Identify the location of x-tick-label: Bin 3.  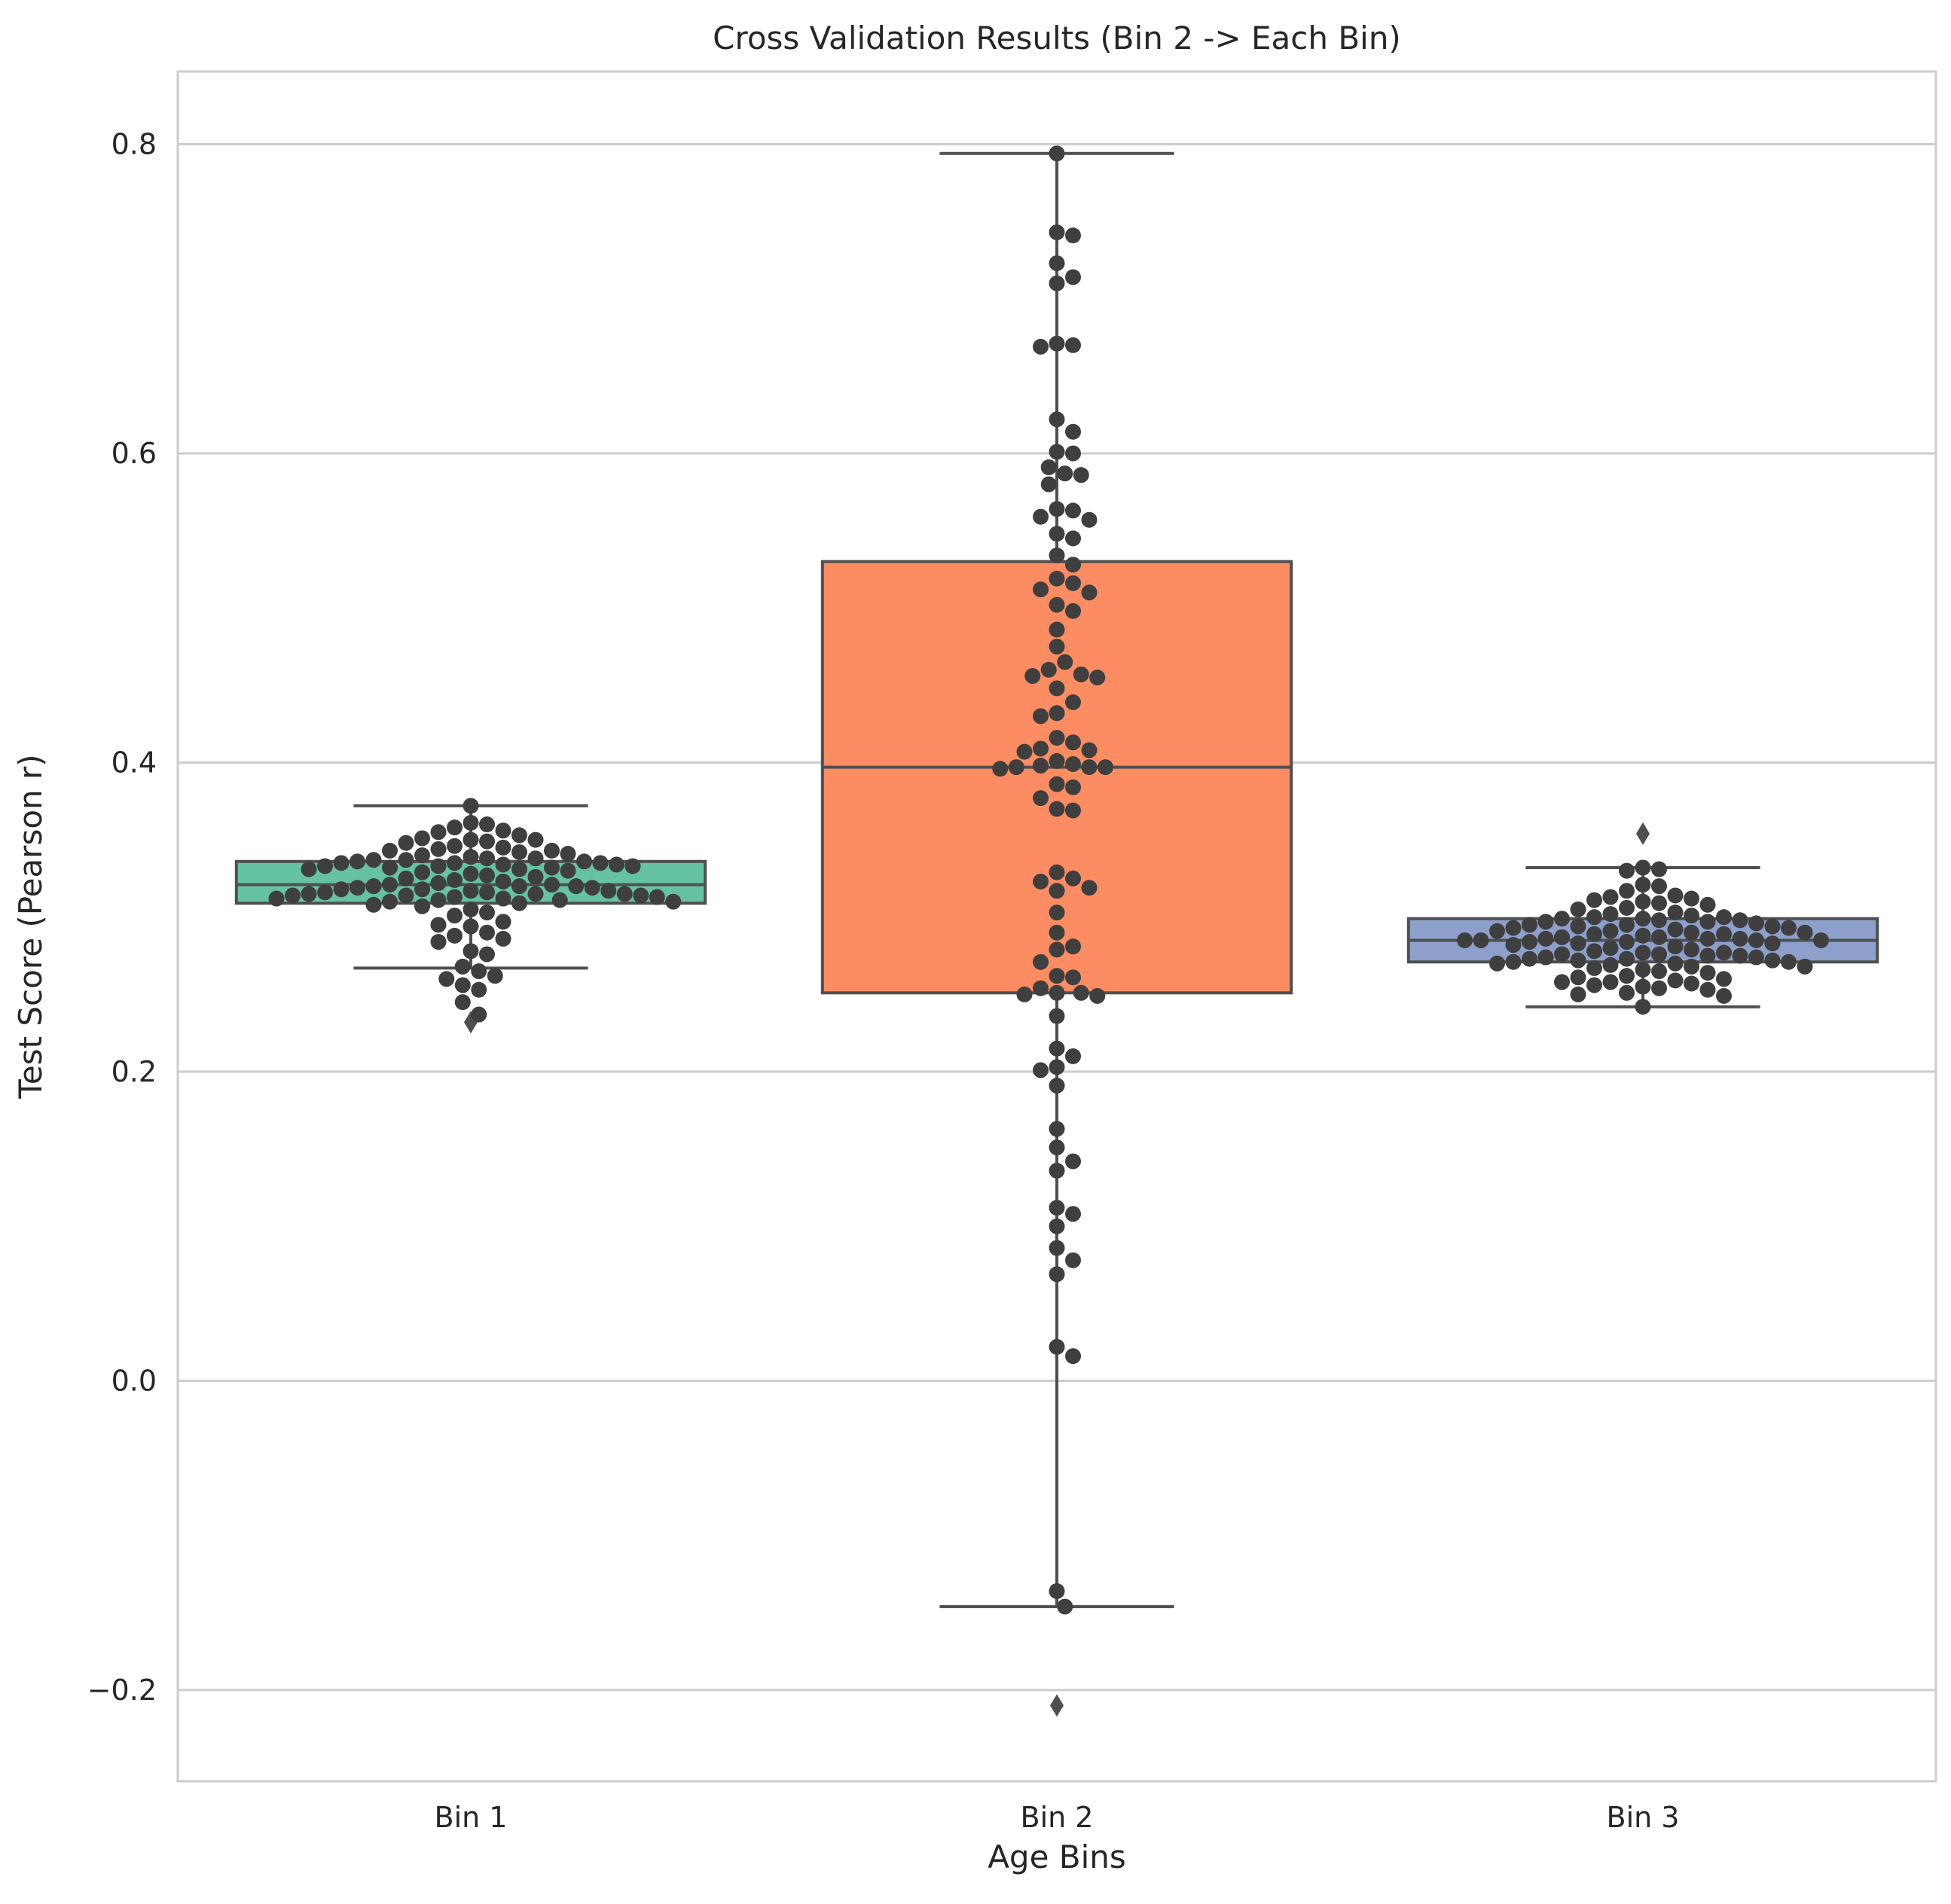
(1643, 1817).